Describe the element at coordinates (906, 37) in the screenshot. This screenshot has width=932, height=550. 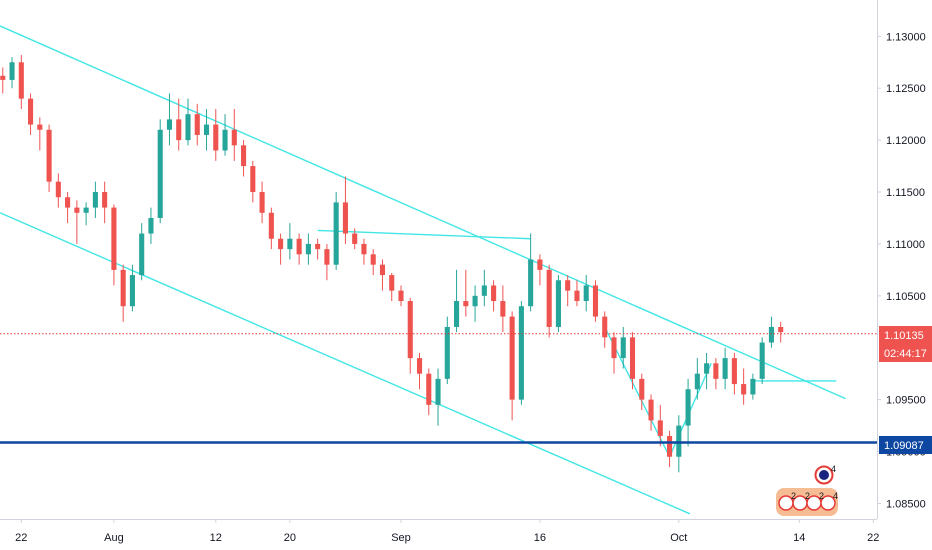
I see `price-tick-label: 1.13000` at that location.